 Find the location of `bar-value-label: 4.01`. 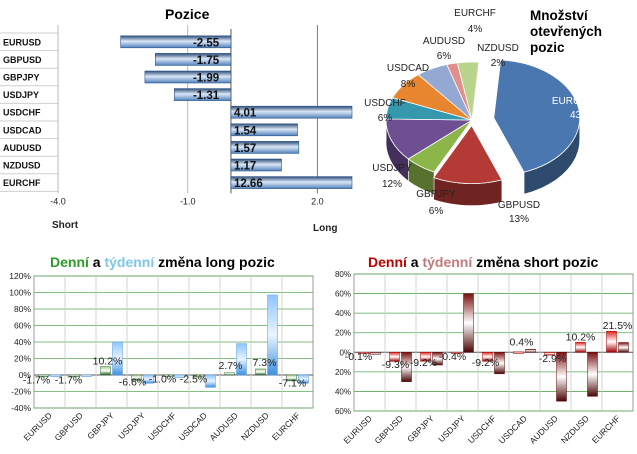

bar-value-label: 4.01 is located at coordinates (245, 114).